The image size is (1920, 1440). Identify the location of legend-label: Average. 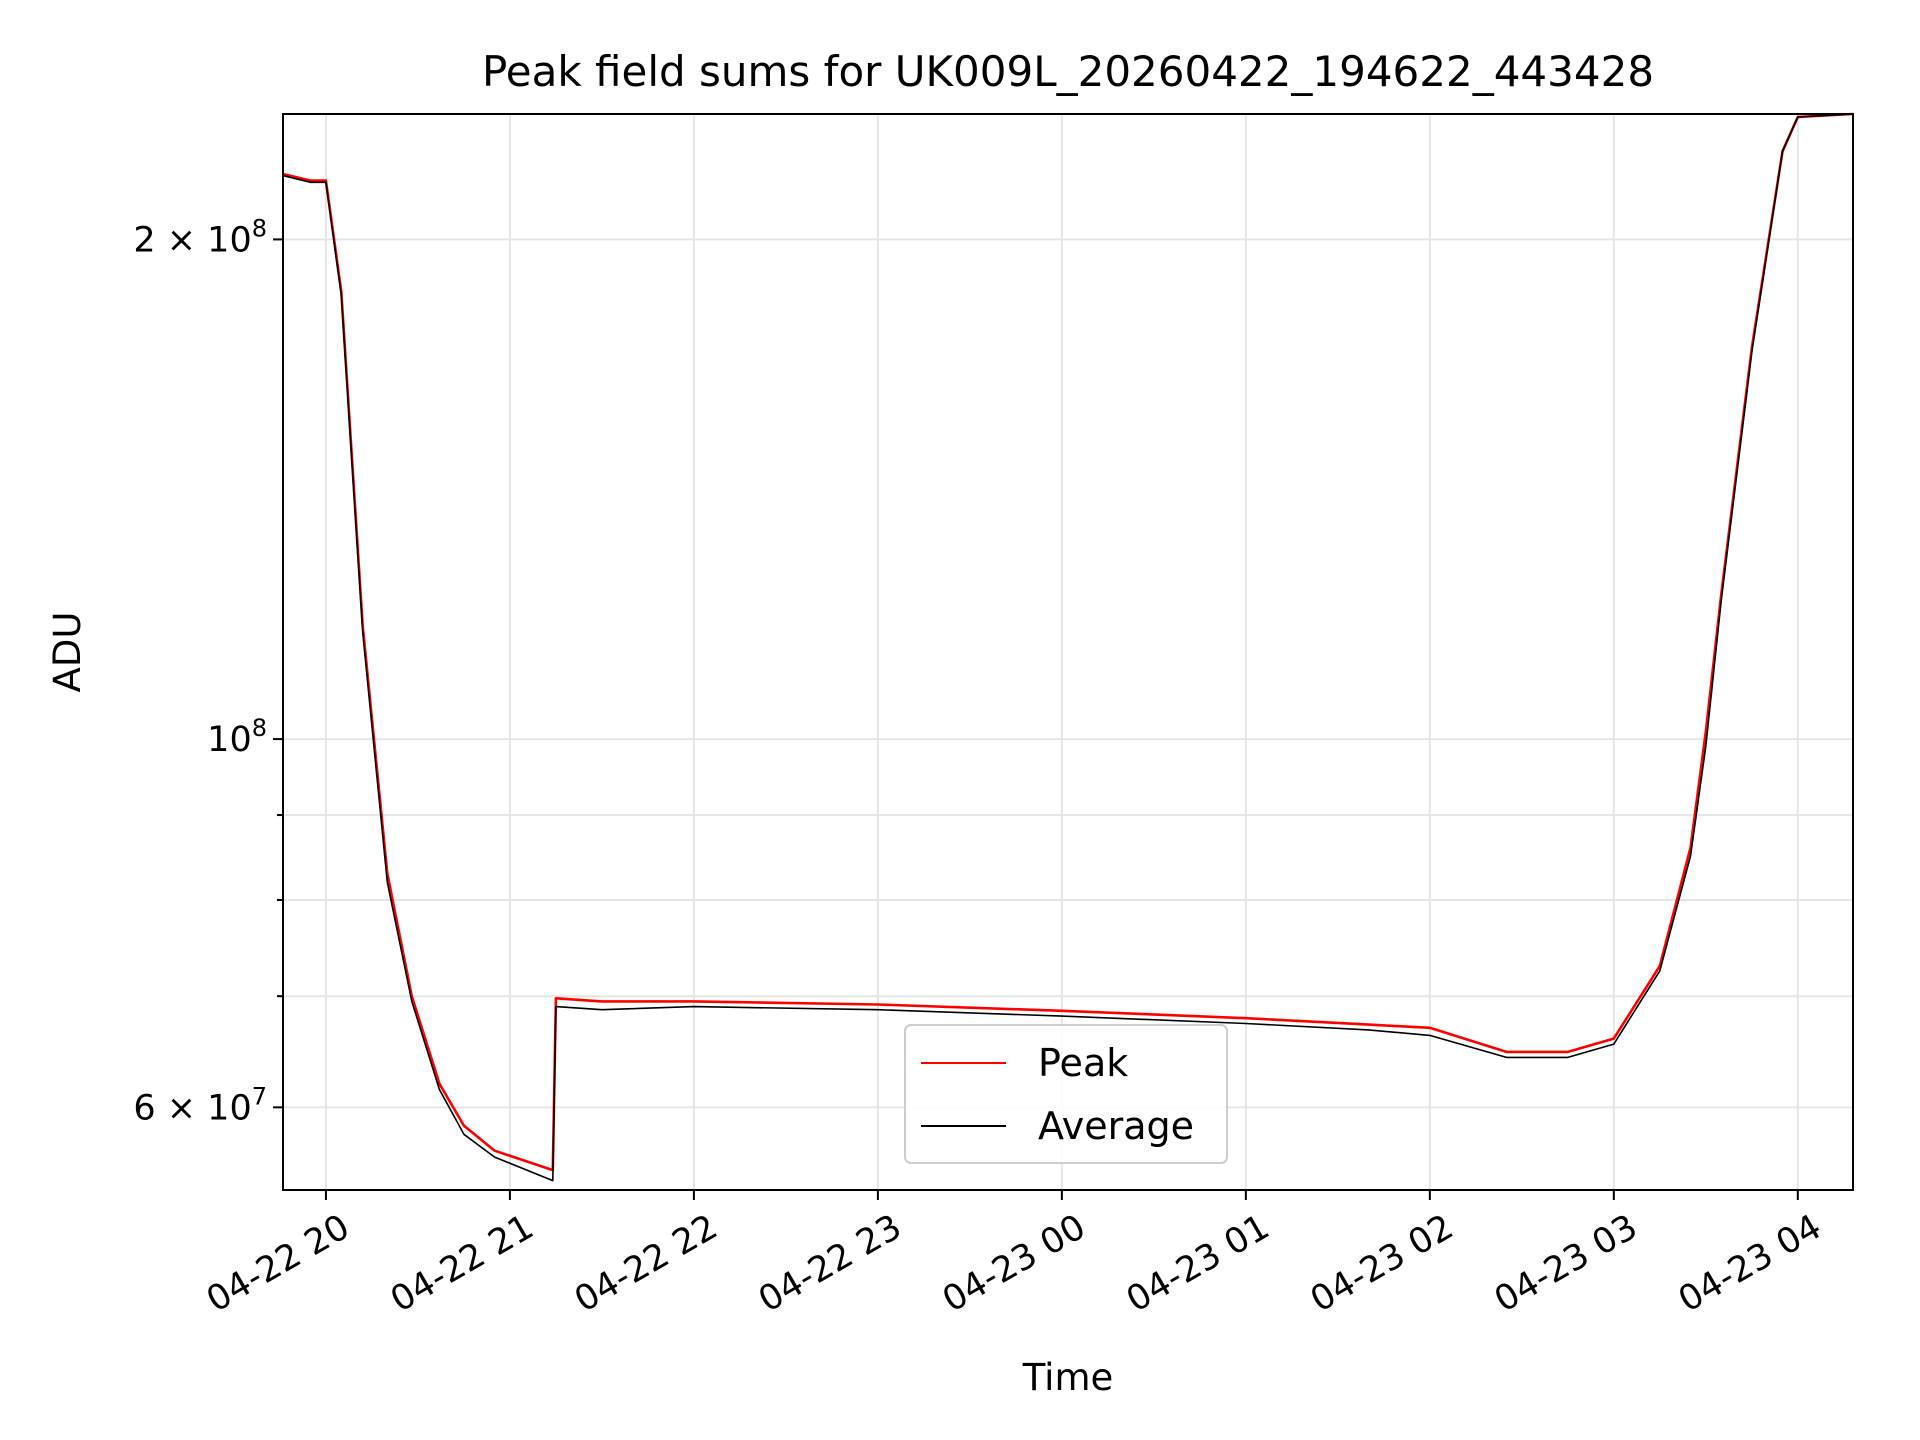
(1116, 1126).